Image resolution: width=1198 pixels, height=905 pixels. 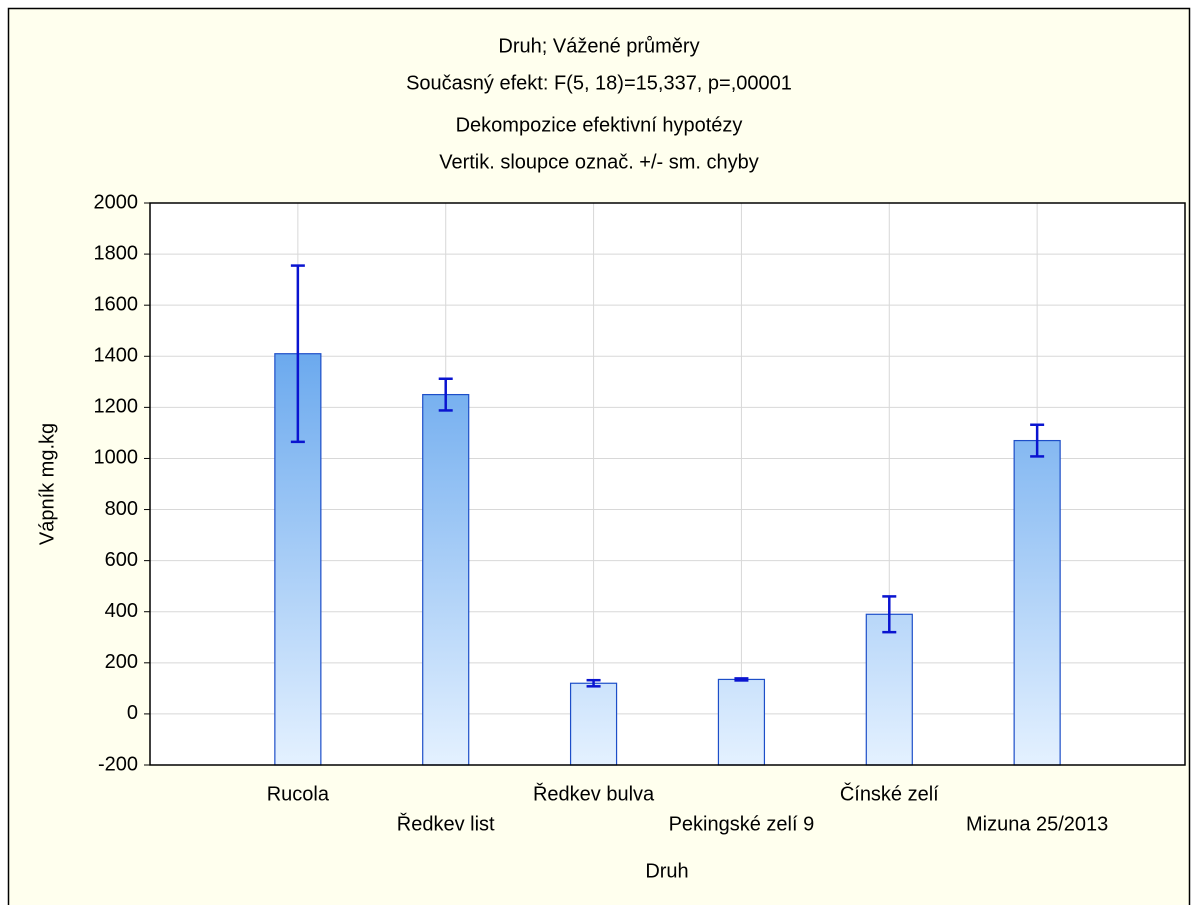 What do you see at coordinates (121, 611) in the screenshot?
I see `y-tick-label: 400` at bounding box center [121, 611].